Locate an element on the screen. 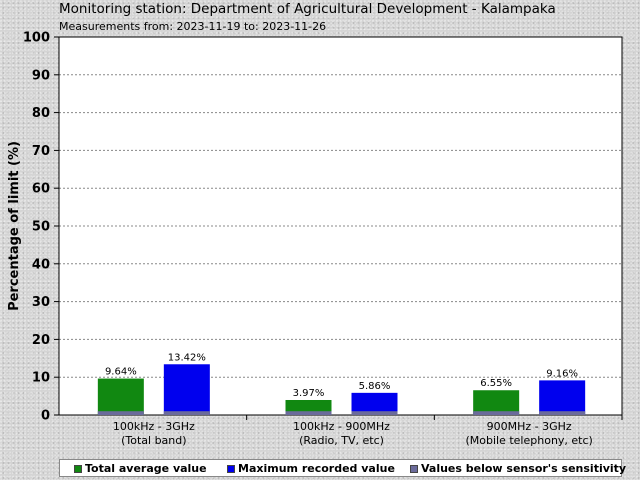 The width and height of the screenshot is (640, 480). legend-swatch-maximum is located at coordinates (231, 468).